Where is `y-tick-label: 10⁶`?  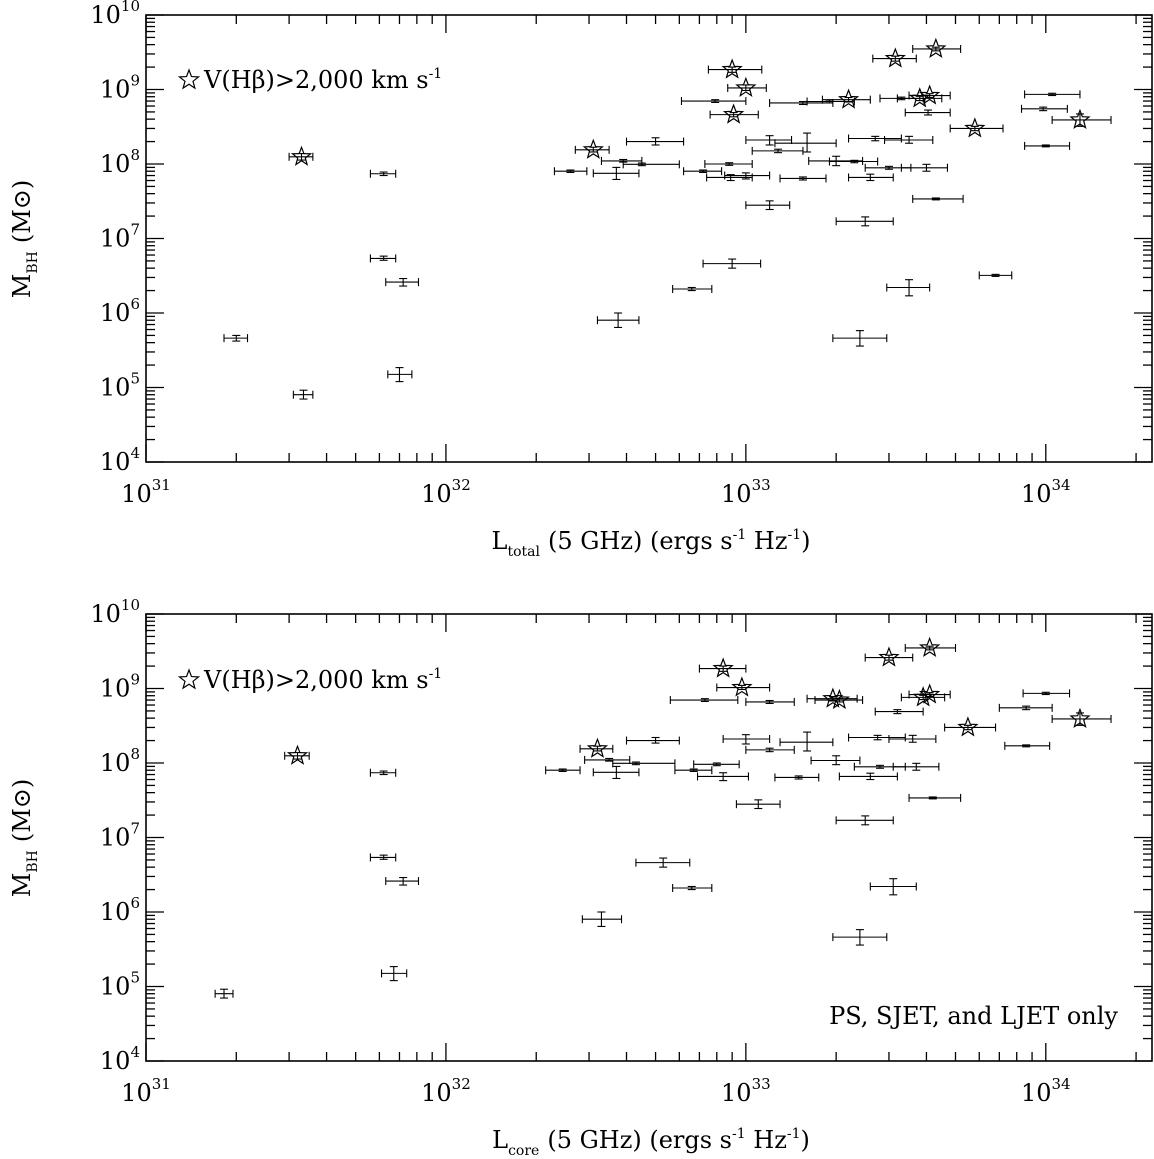 y-tick-label: 10⁶ is located at coordinates (120, 910).